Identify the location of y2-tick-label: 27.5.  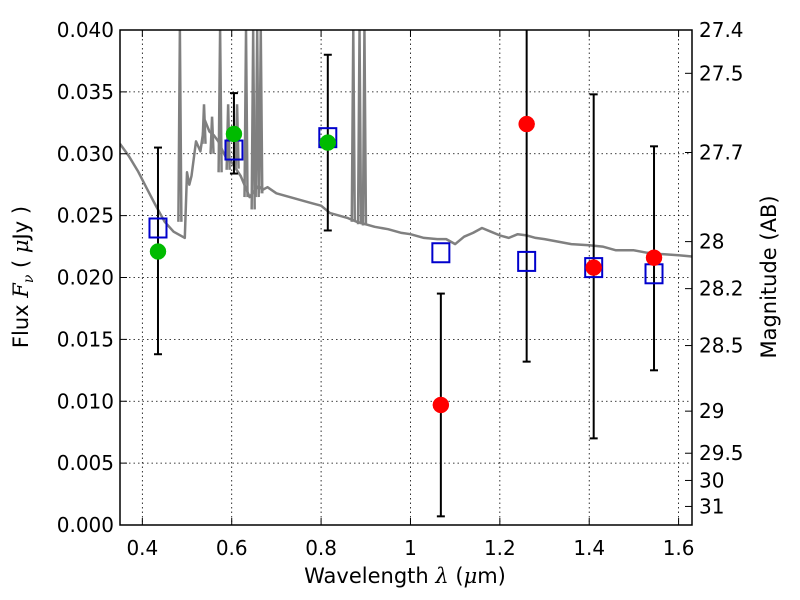
(721, 73).